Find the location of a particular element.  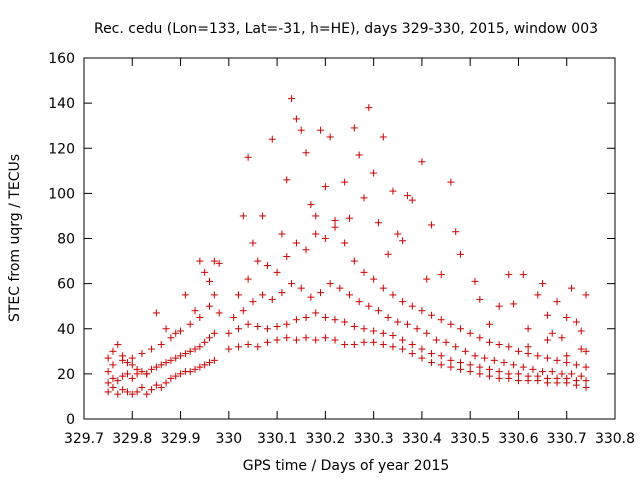

x-tick-label: 329.8 is located at coordinates (132, 439).